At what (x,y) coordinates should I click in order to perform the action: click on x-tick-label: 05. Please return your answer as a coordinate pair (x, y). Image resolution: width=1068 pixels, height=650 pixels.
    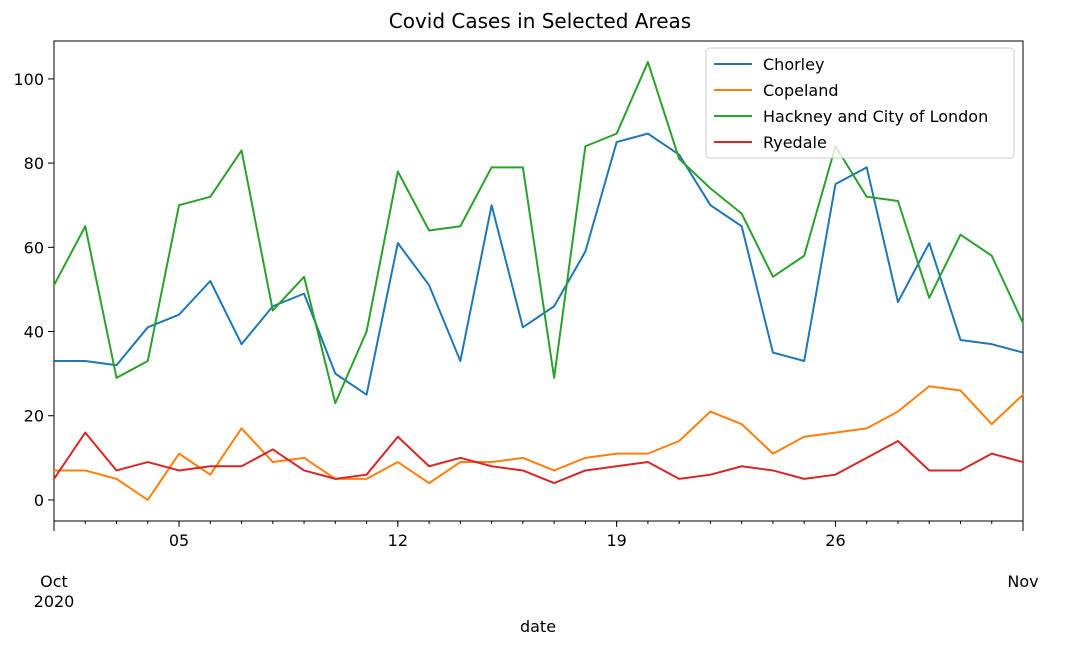
    Looking at the image, I should click on (179, 540).